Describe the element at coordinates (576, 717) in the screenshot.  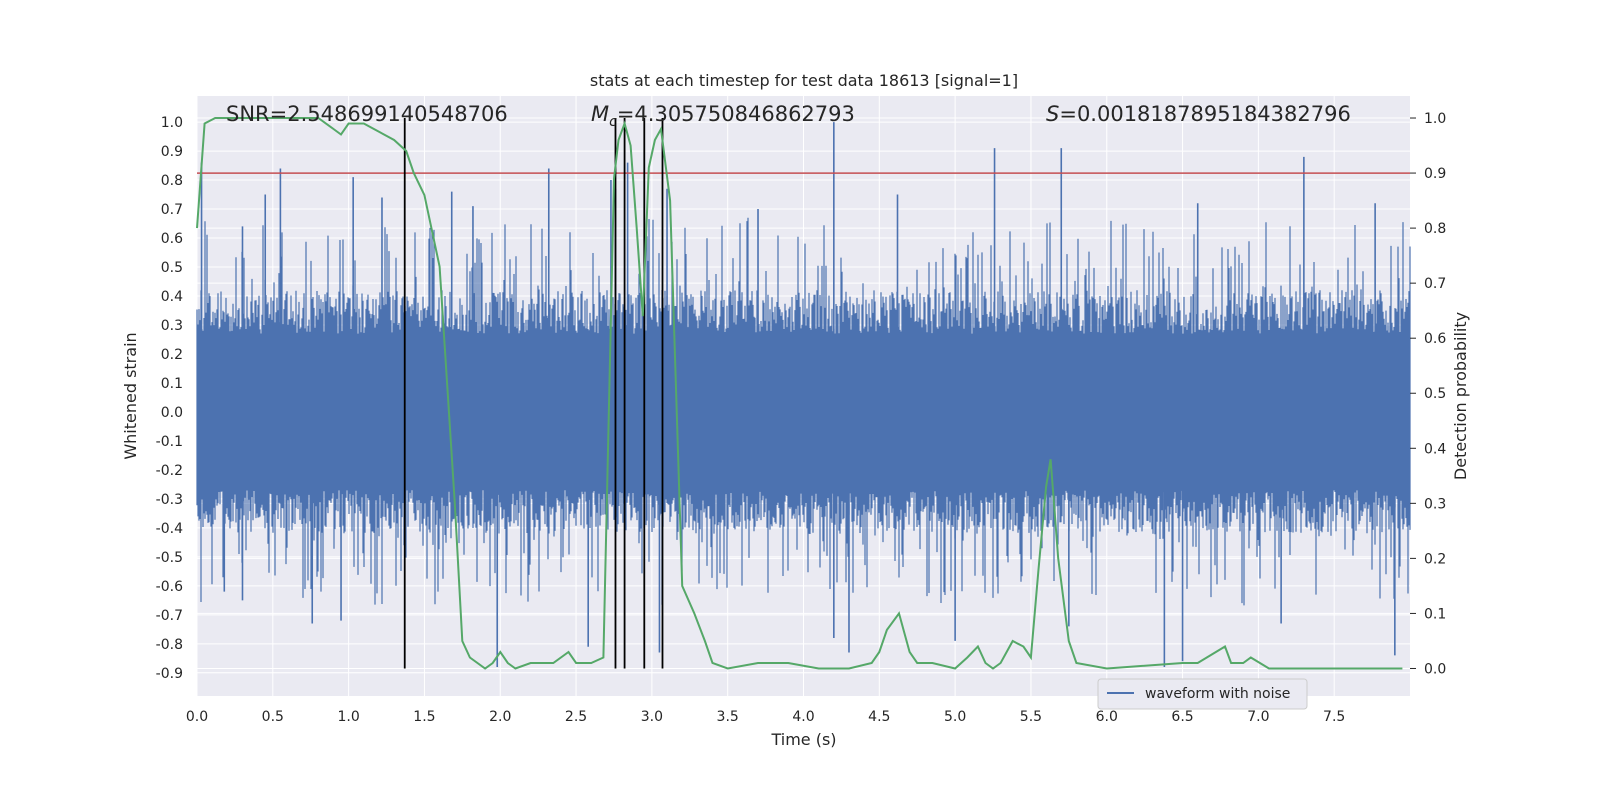
I see `x-tick-label: 2.5` at that location.